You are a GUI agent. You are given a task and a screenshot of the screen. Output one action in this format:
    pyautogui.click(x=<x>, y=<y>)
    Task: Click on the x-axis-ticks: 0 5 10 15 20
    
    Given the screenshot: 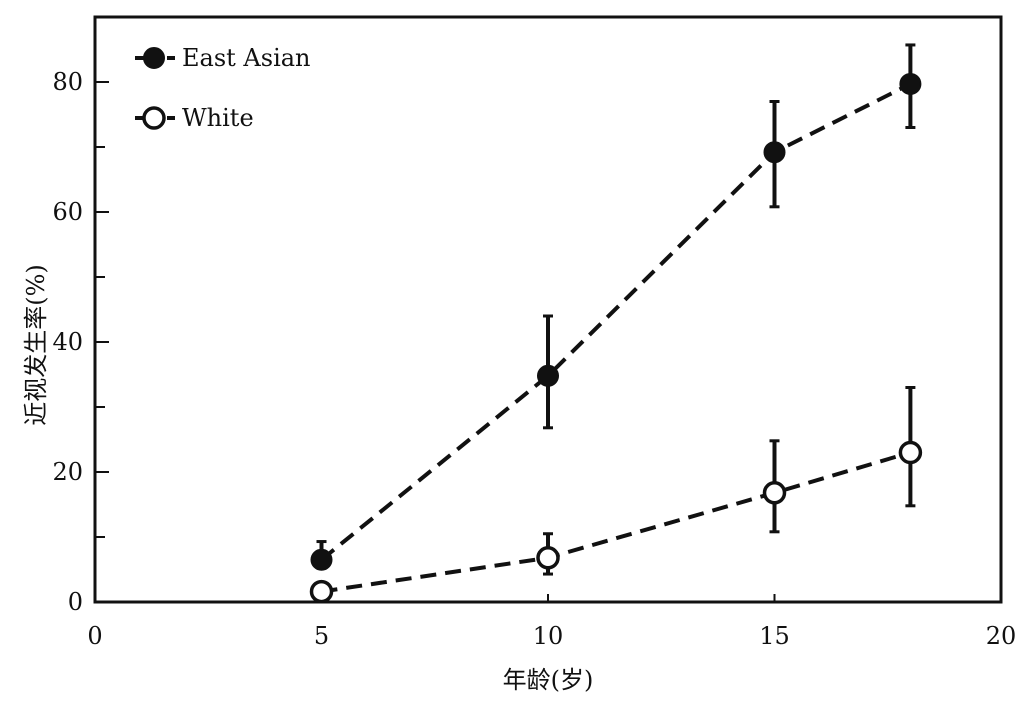 What is the action you would take?
    pyautogui.click(x=551, y=622)
    